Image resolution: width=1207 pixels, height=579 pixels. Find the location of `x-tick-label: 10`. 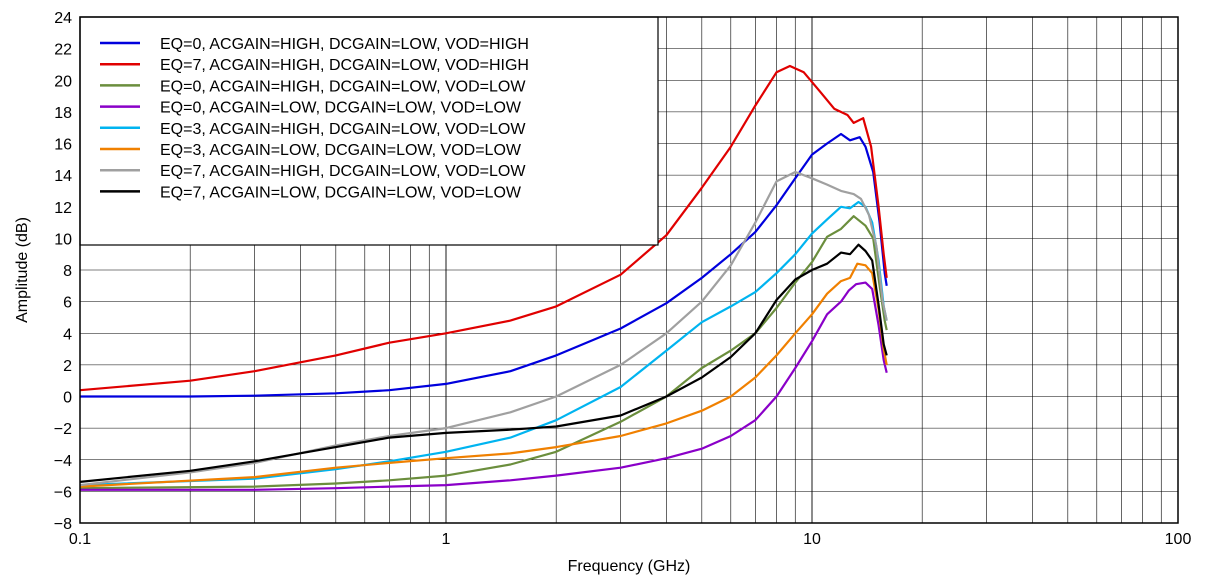

x-tick-label: 10 is located at coordinates (812, 539).